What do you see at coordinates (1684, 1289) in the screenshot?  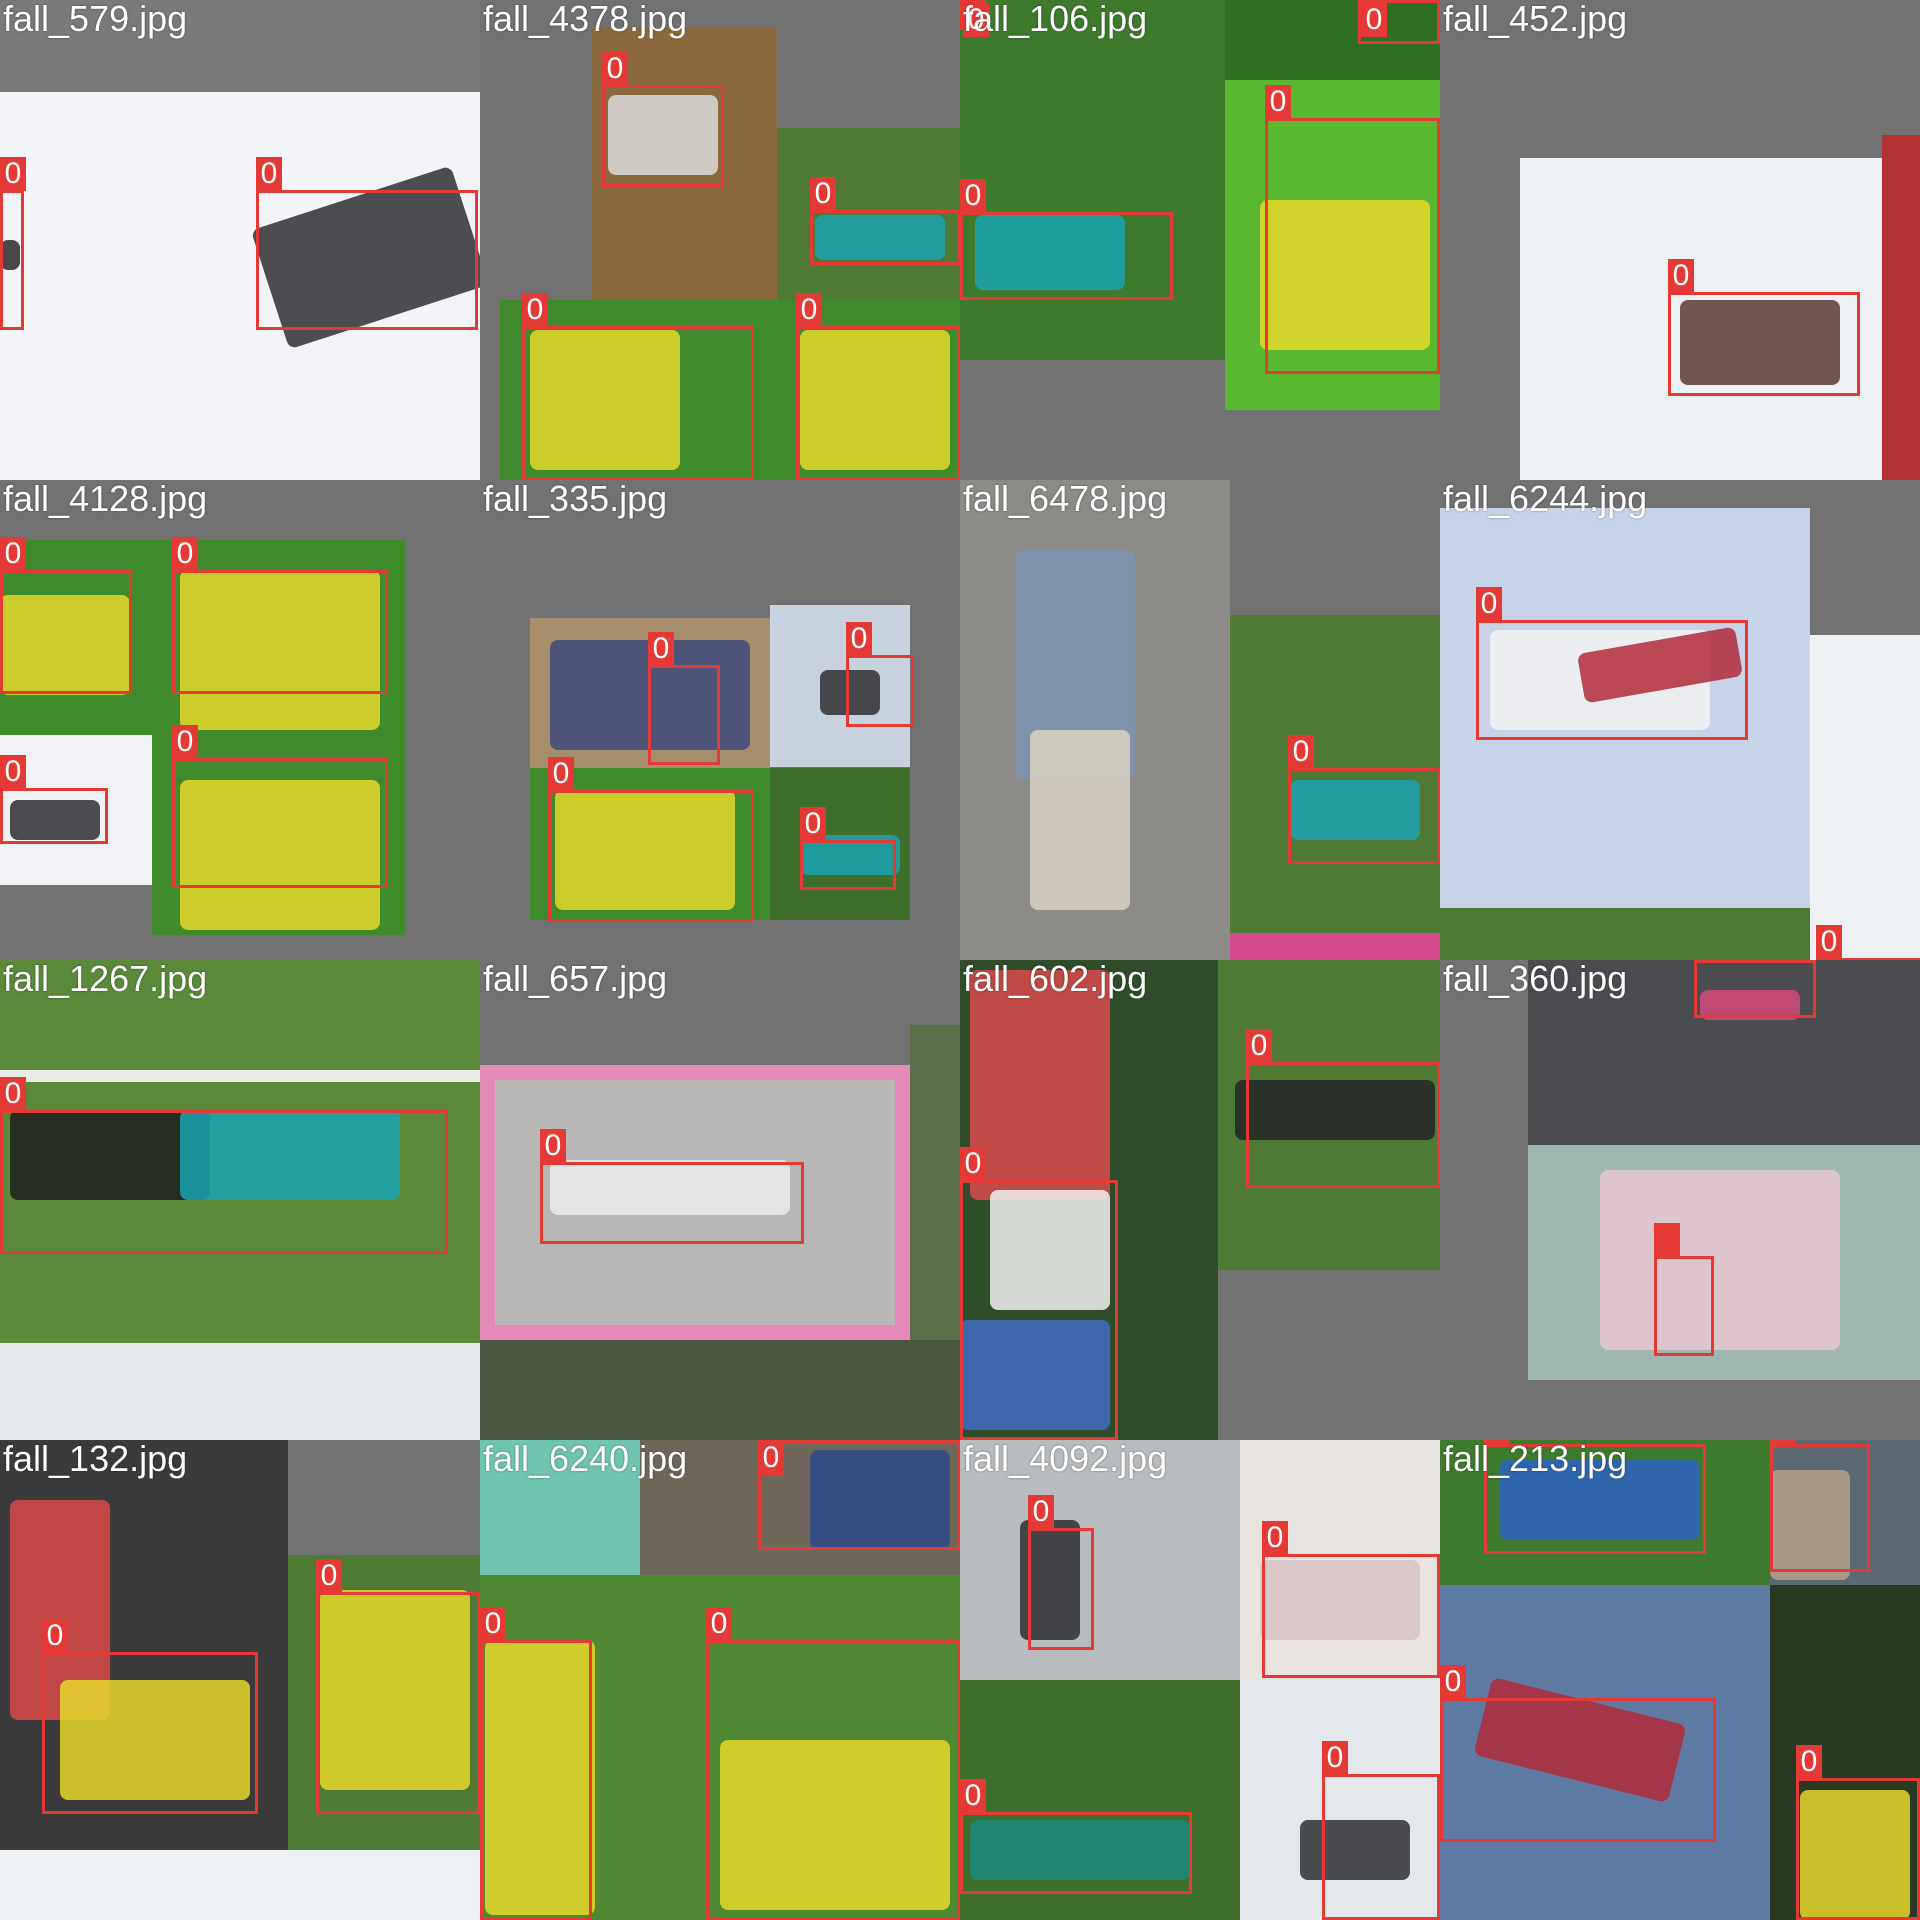 I see `detection-box` at bounding box center [1684, 1289].